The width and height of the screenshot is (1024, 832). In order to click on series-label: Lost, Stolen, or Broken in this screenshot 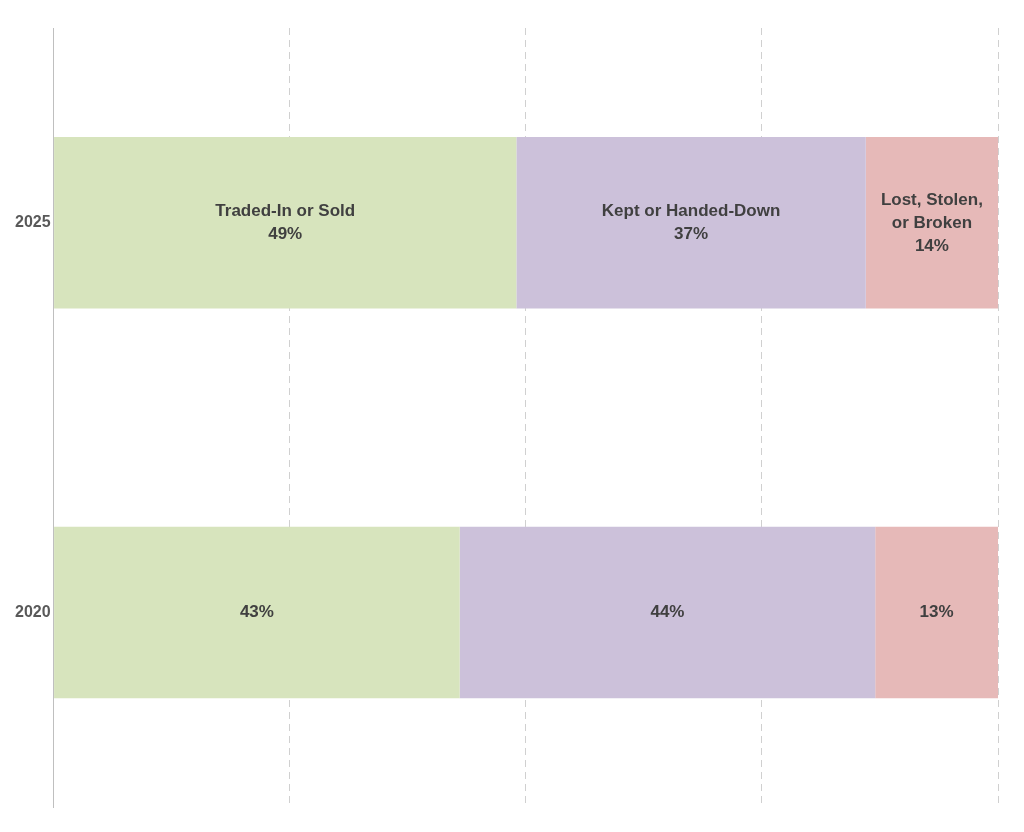, I will do `click(931, 210)`.